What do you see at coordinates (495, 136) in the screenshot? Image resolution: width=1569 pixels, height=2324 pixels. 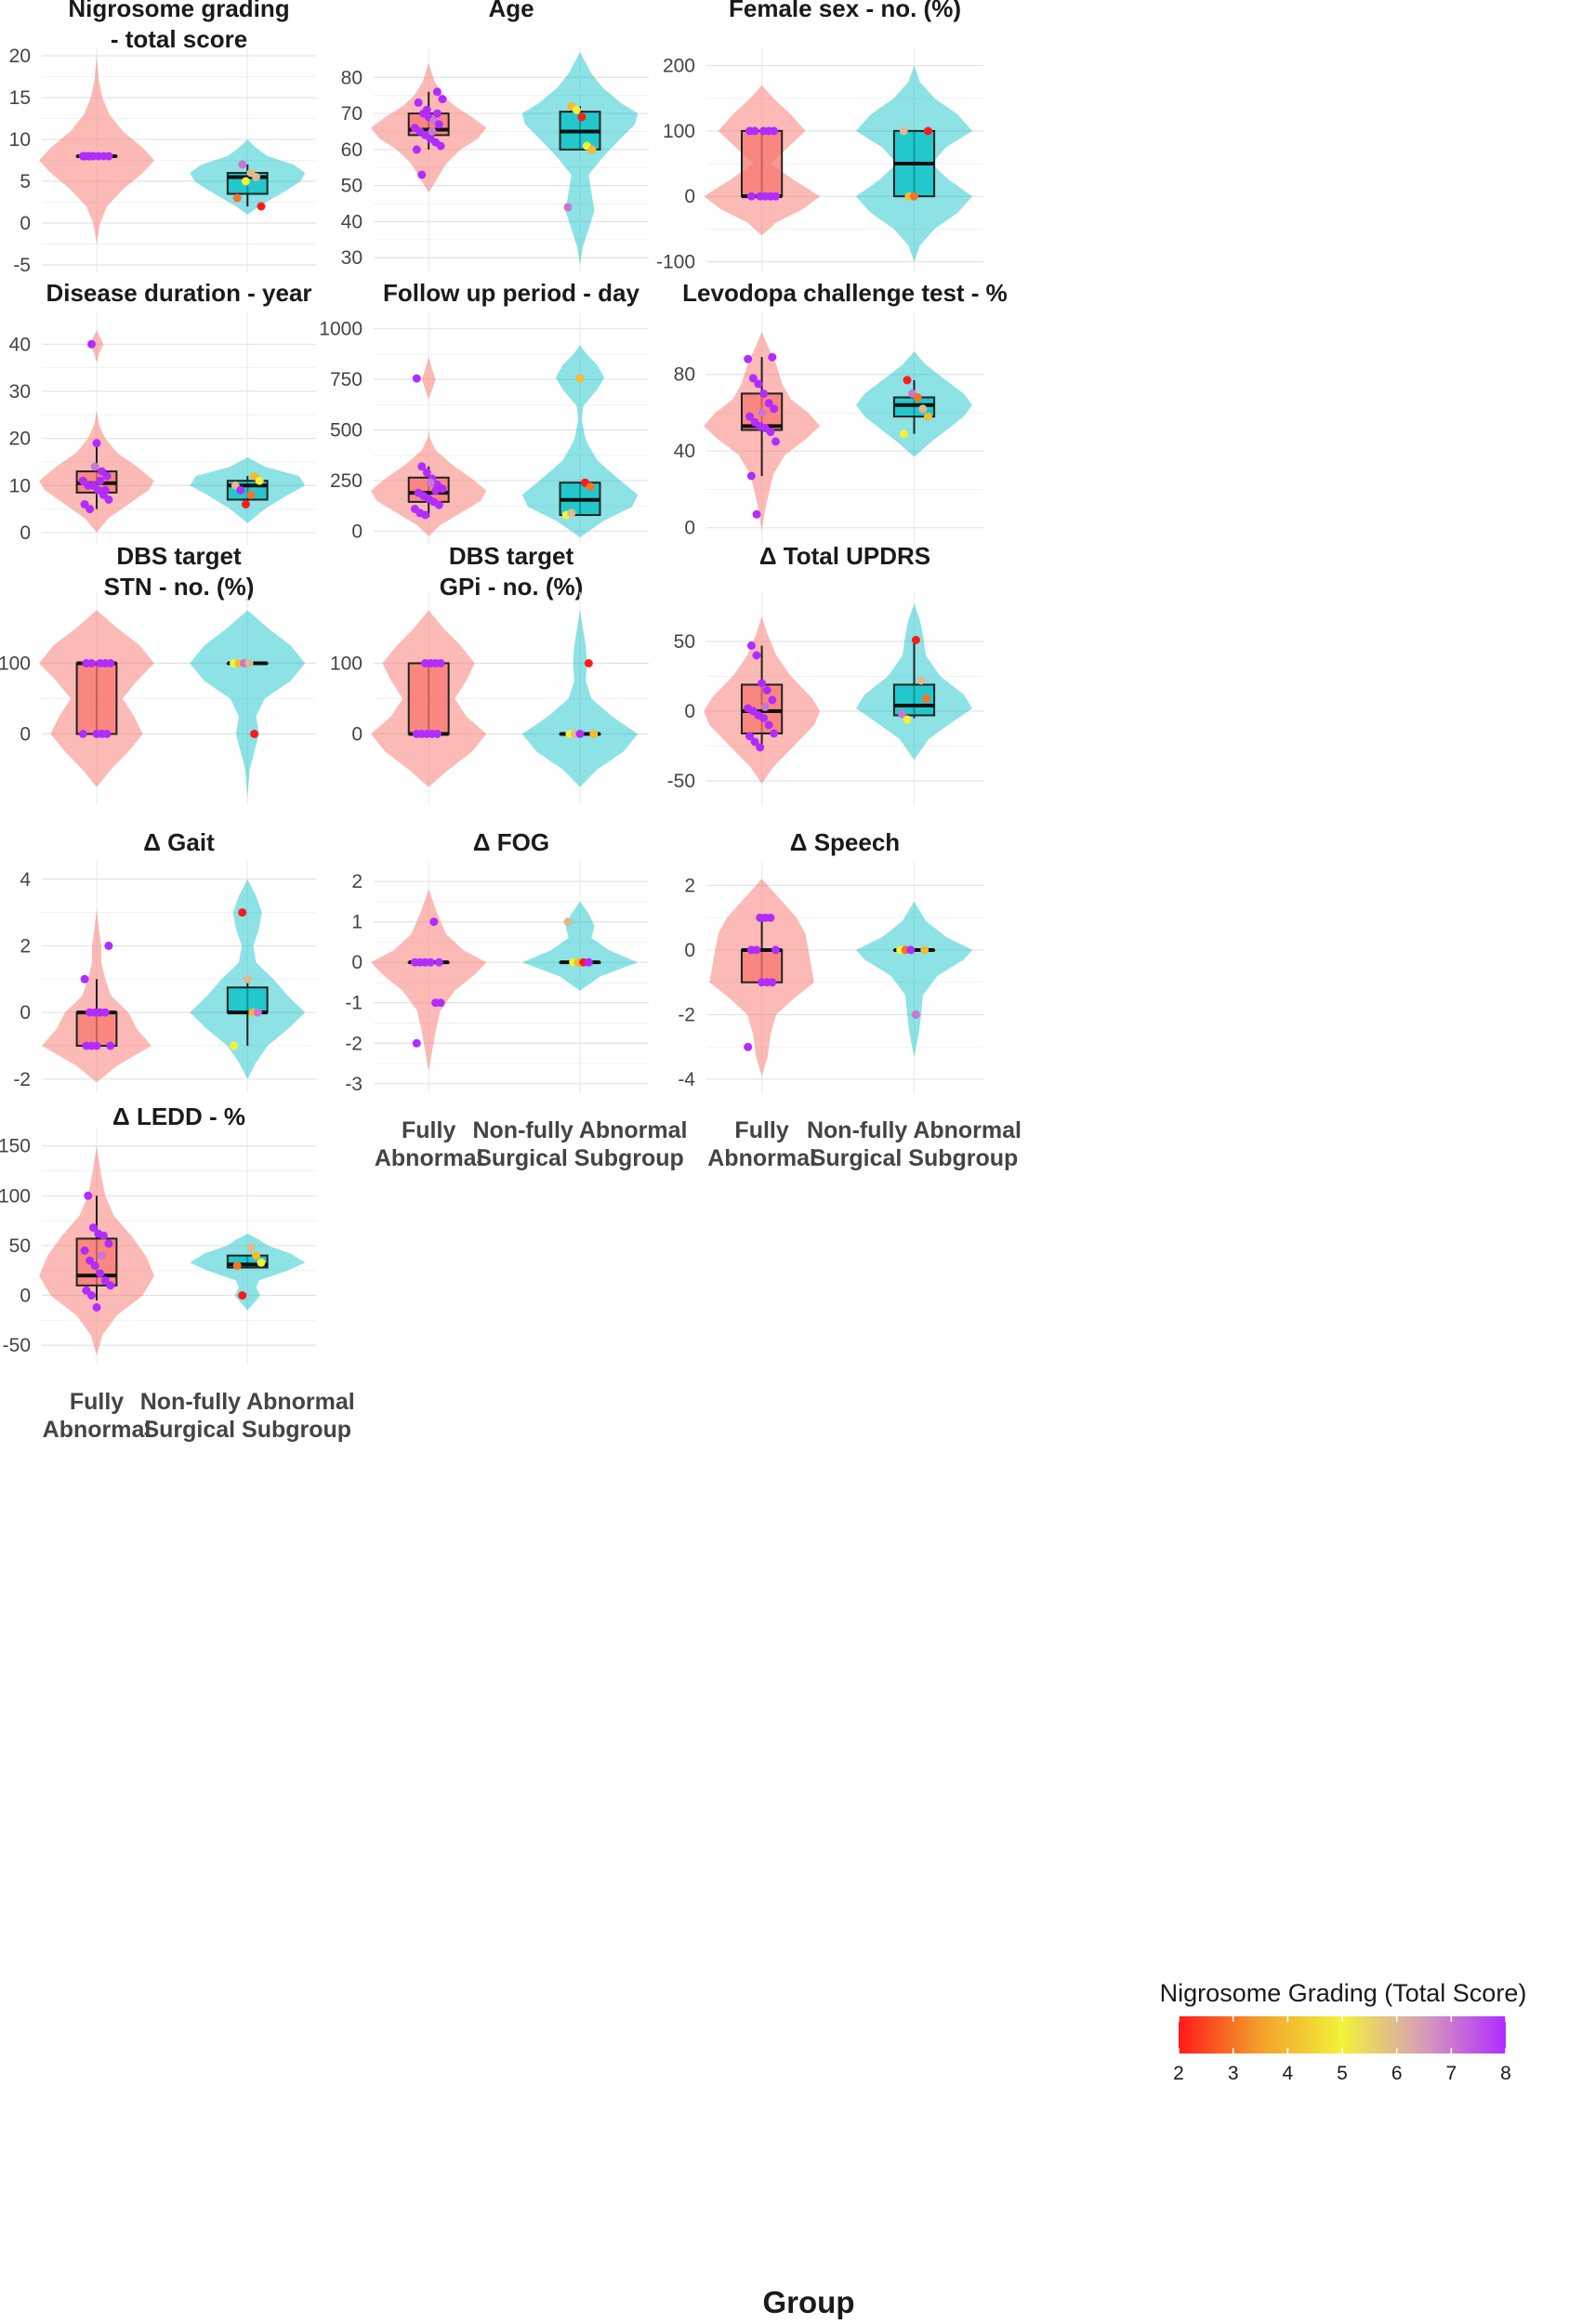 I see `panel-age: Age 30 40 50 60 70 80` at bounding box center [495, 136].